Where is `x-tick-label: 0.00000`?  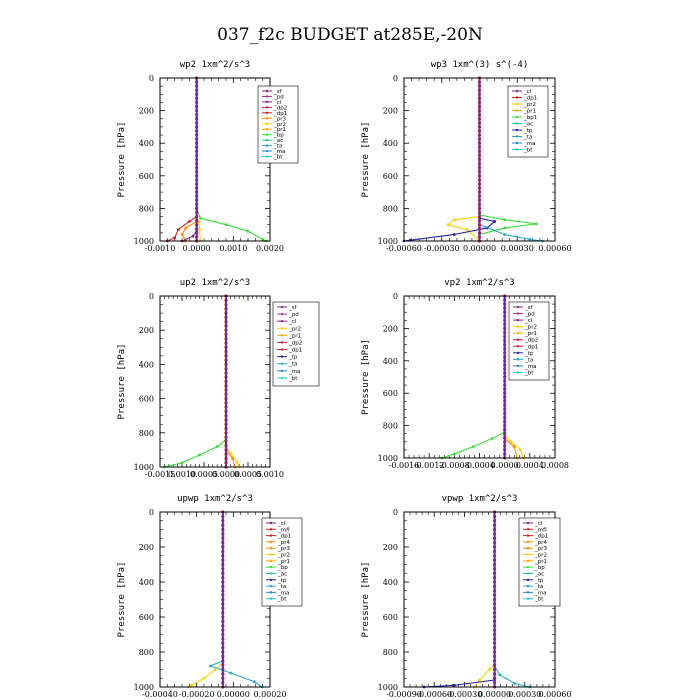 x-tick-label: 0.00000 is located at coordinates (233, 694).